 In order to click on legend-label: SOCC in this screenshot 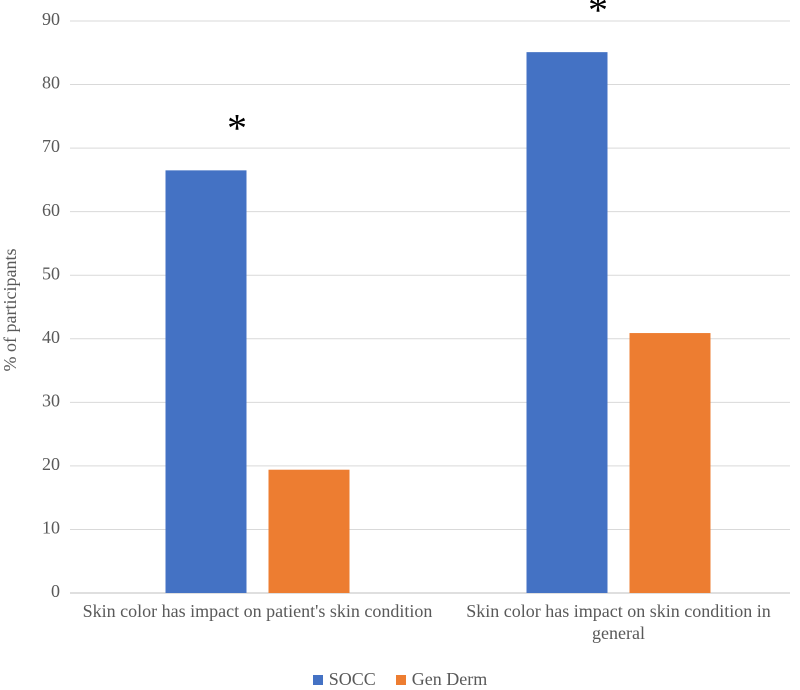, I will do `click(352, 679)`.